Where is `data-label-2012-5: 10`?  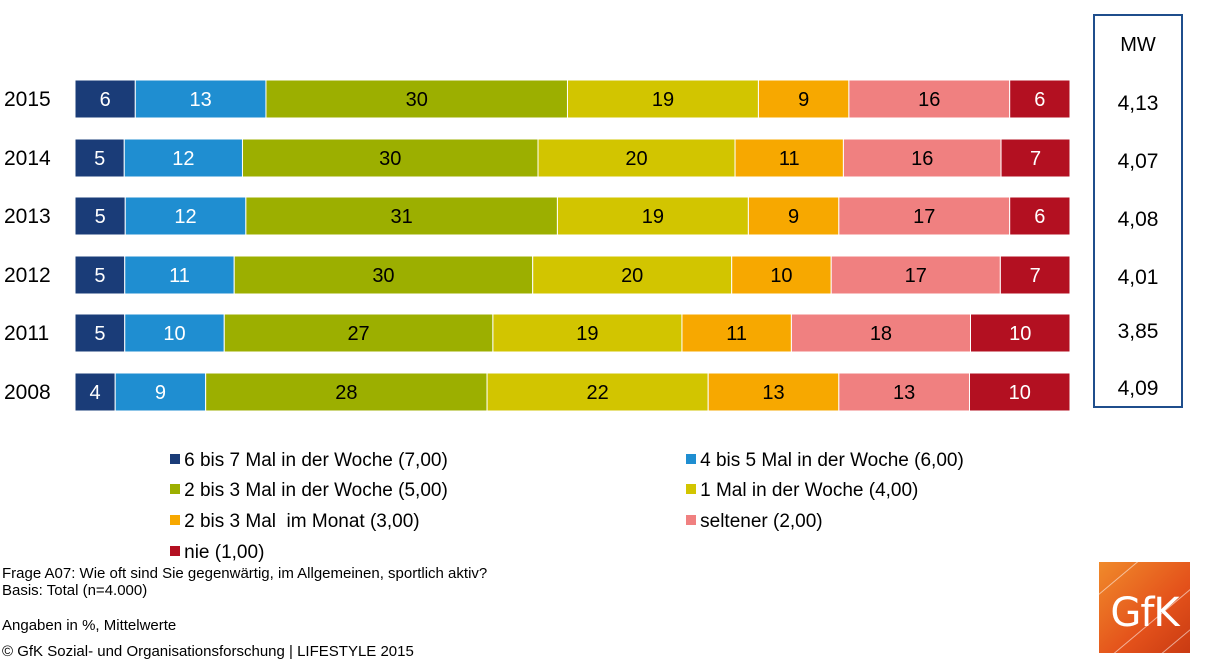
data-label-2012-5: 10 is located at coordinates (781, 276).